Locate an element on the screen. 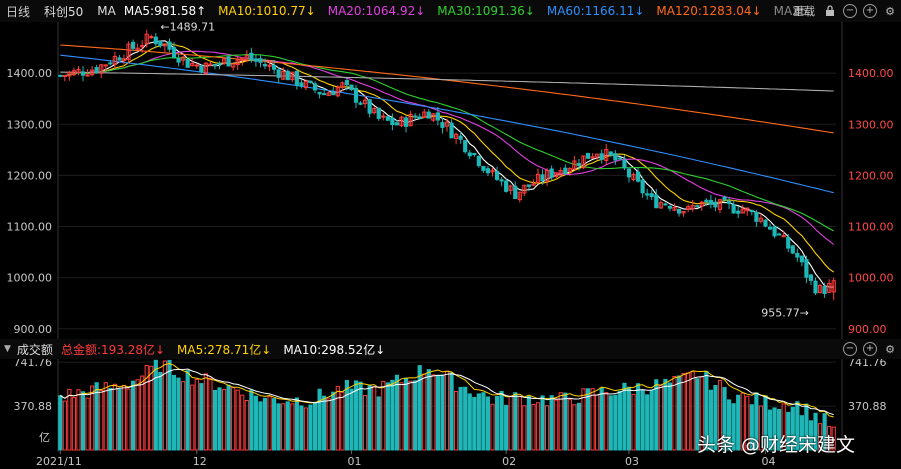  price-tick-right: 1200.00 is located at coordinates (871, 175).